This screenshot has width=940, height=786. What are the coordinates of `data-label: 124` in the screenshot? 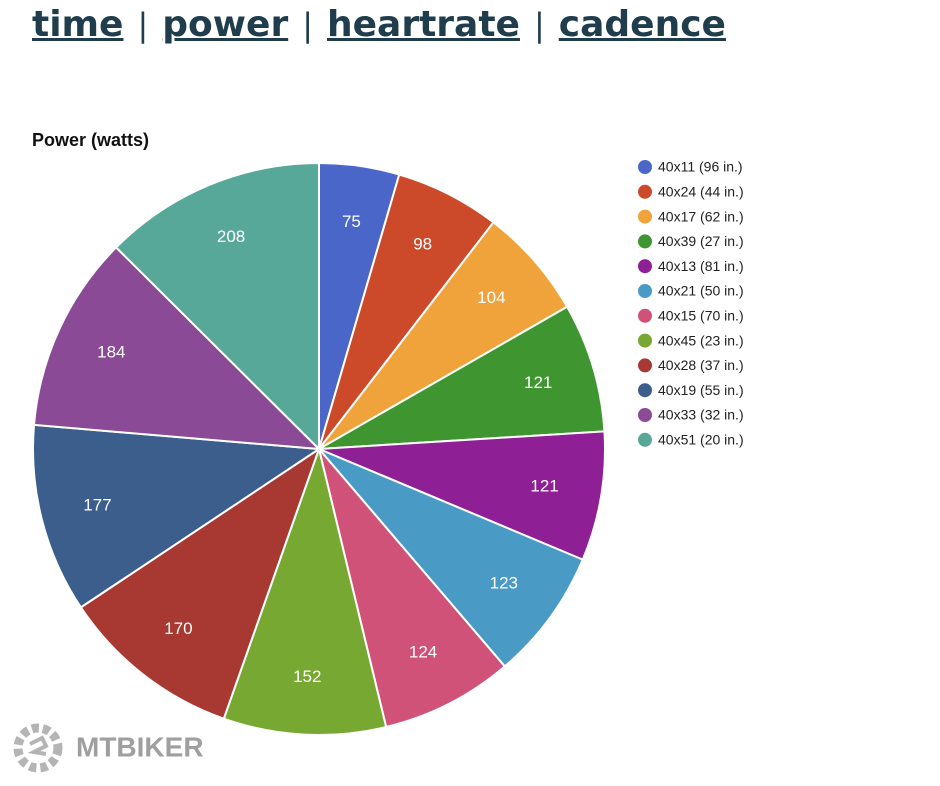 It's located at (423, 651).